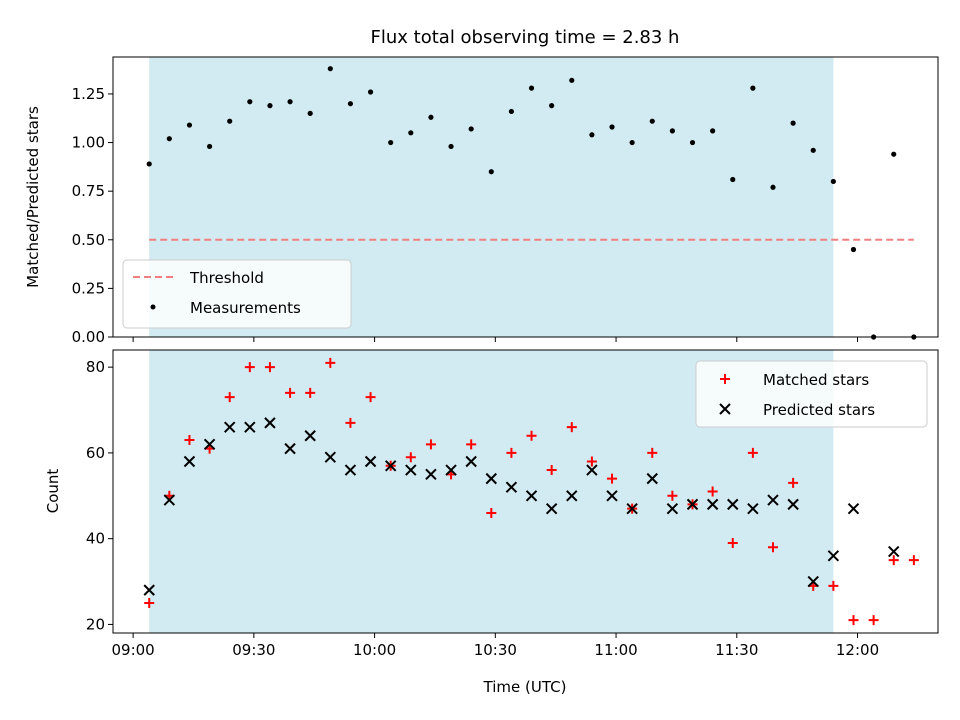 Image resolution: width=960 pixels, height=720 pixels. I want to click on count-legend: Matched stars Predicted stars, so click(811, 394).